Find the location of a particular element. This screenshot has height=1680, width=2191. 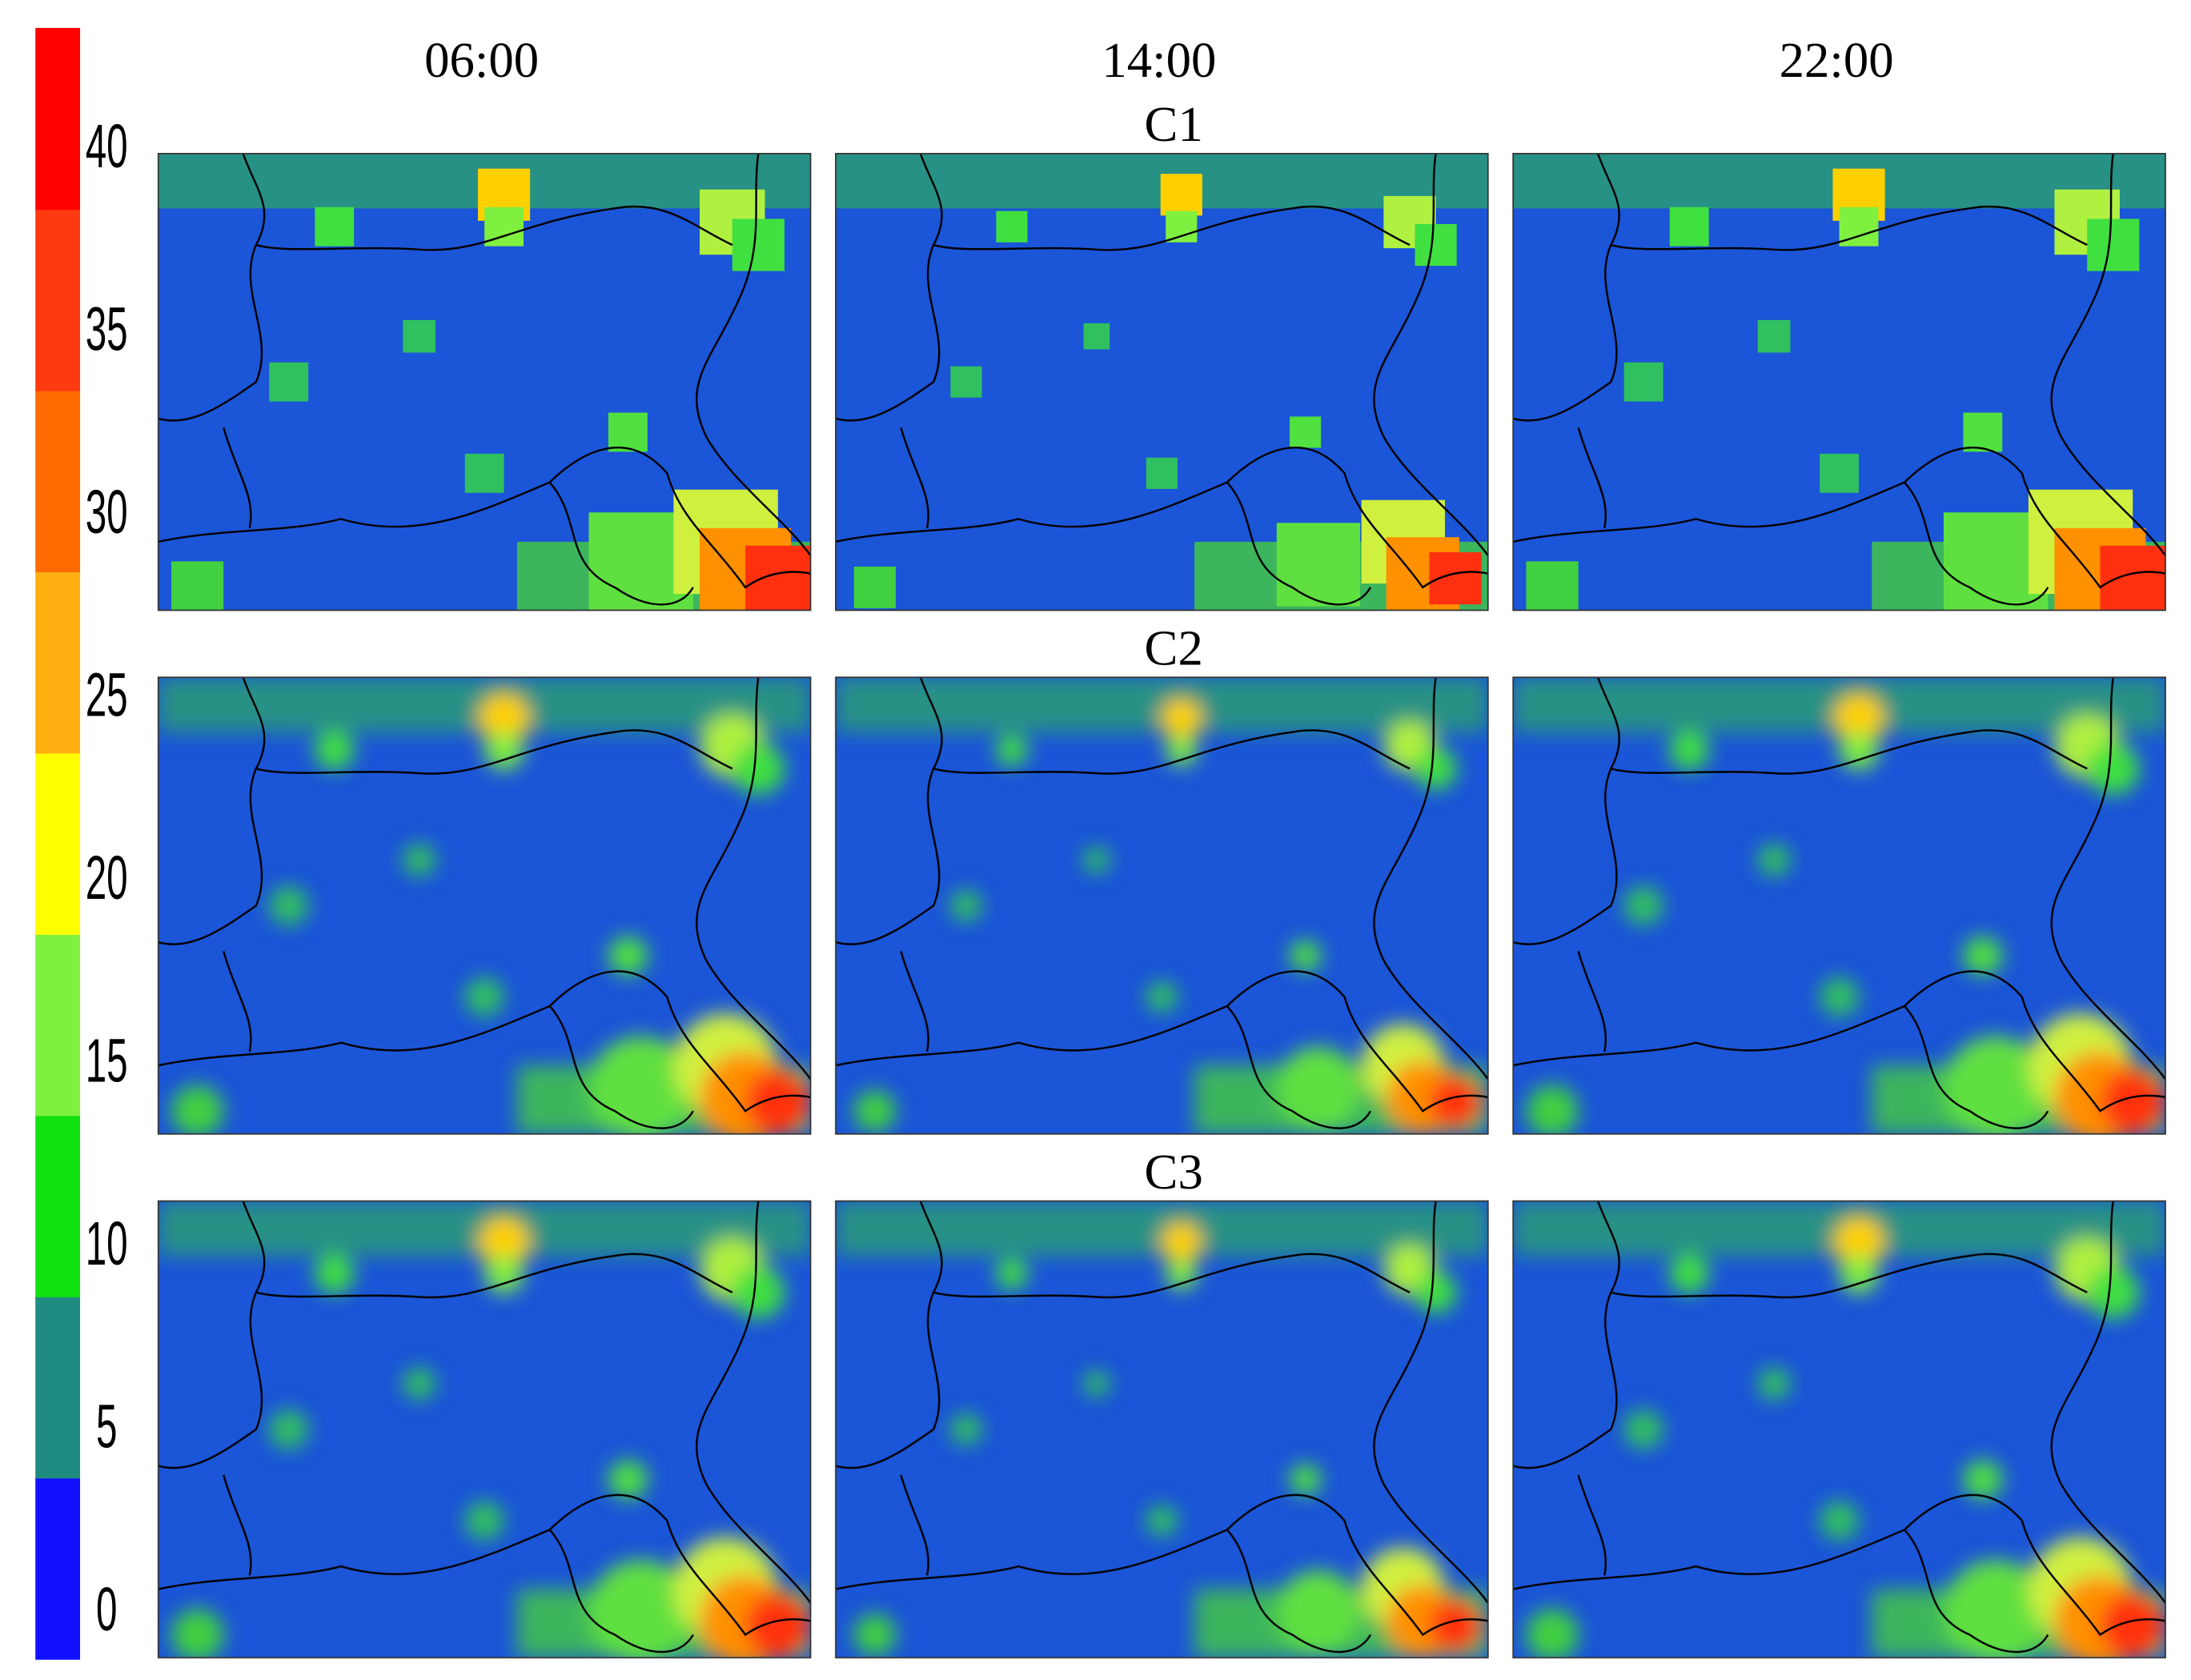

column-header: 14:00 is located at coordinates (1159, 60).